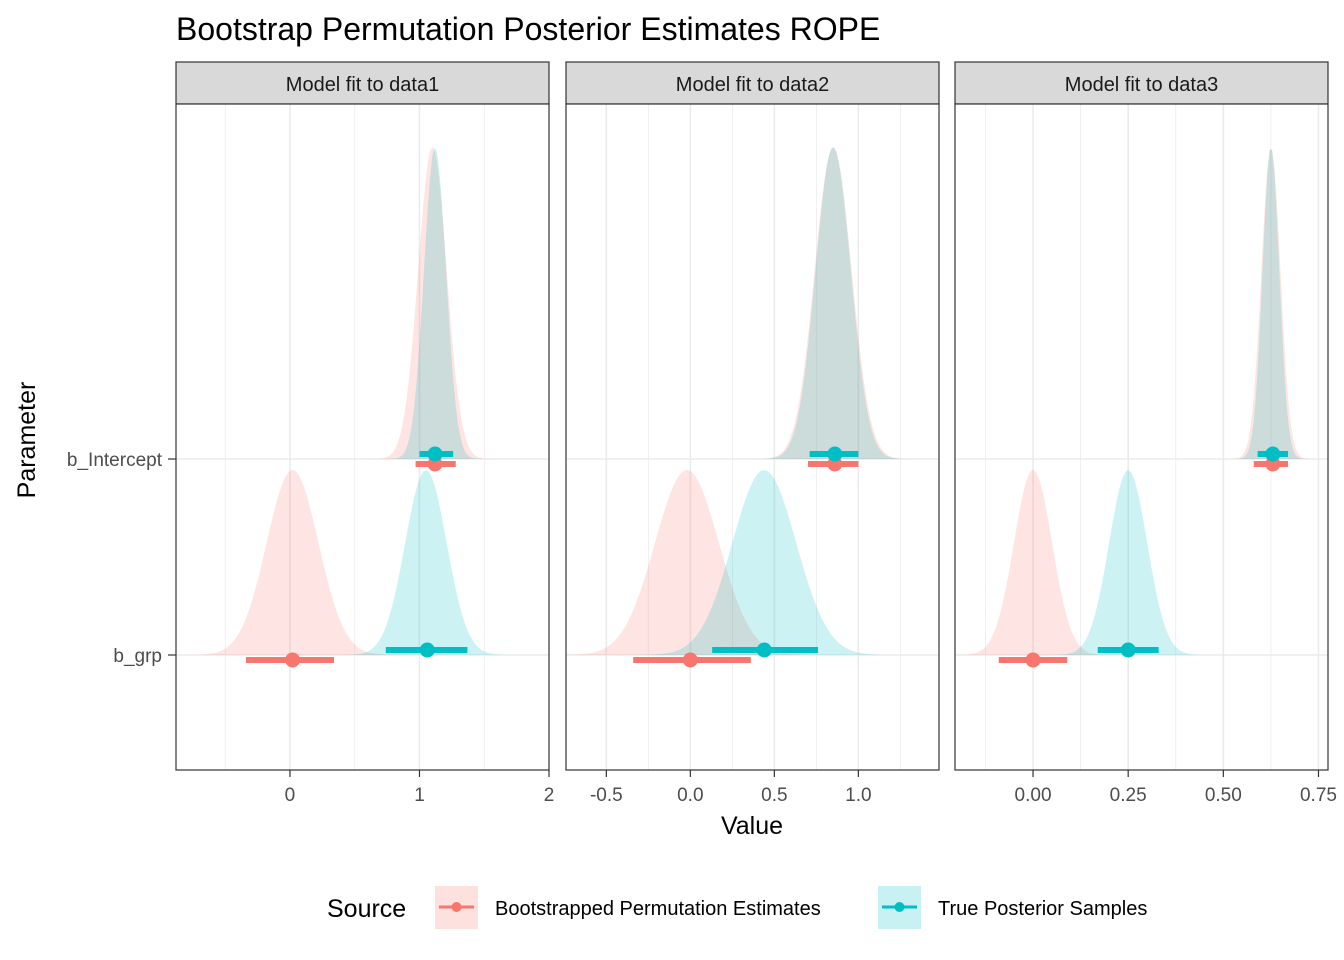 The height and width of the screenshot is (960, 1344). I want to click on panel-3-x-axis: 0.00 0.25 0.50 0.75, so click(1176, 788).